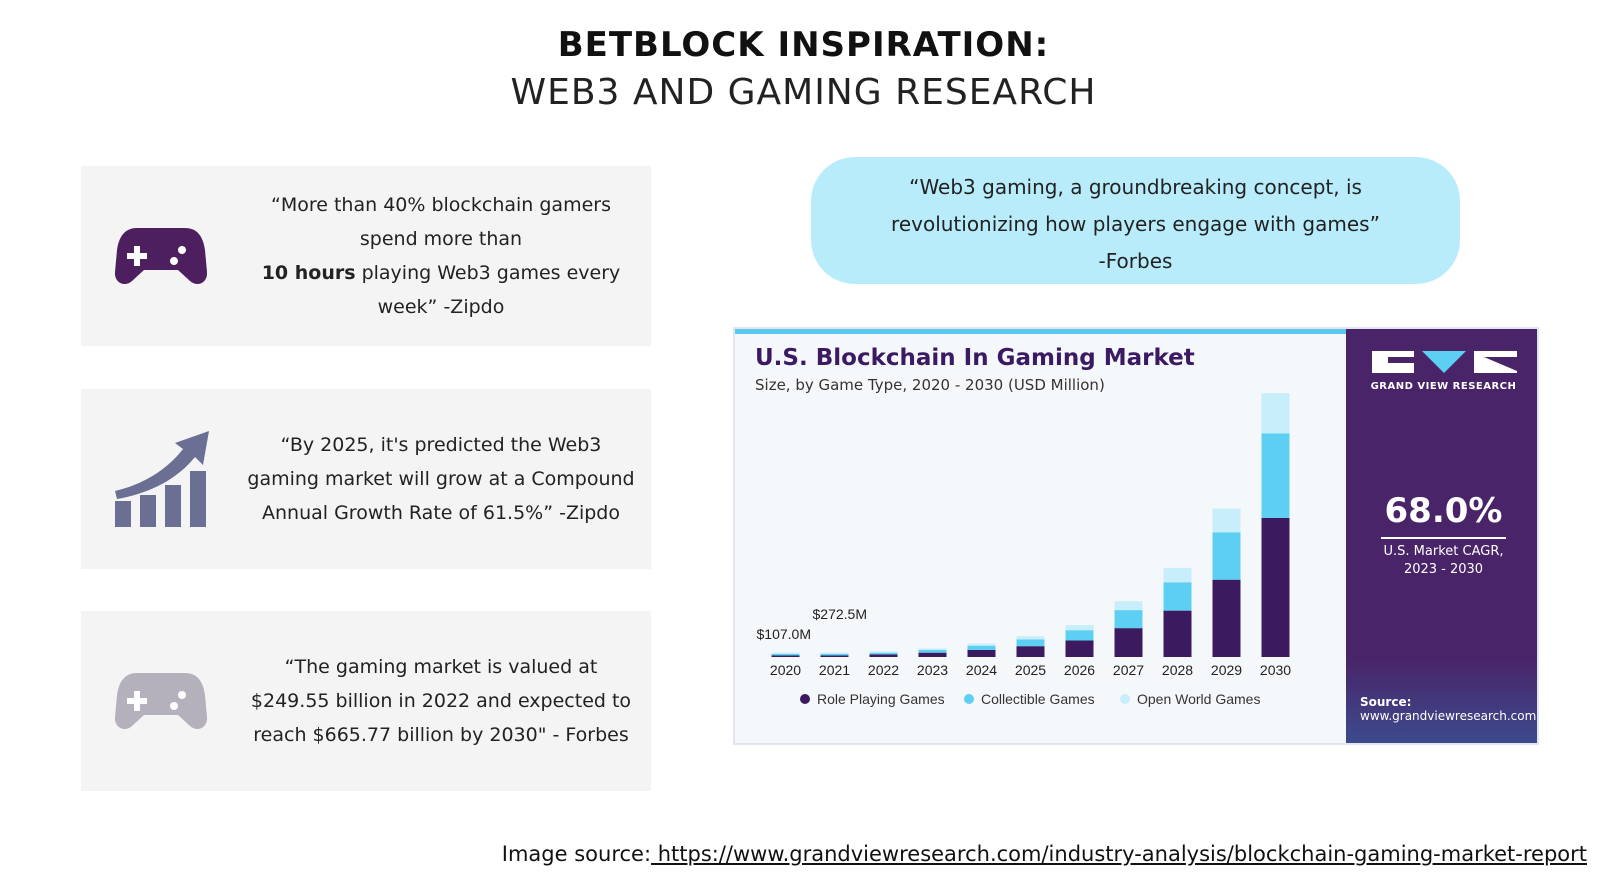 The width and height of the screenshot is (1607, 880). Describe the element at coordinates (1128, 619) in the screenshot. I see `bar-2027-s1` at that location.